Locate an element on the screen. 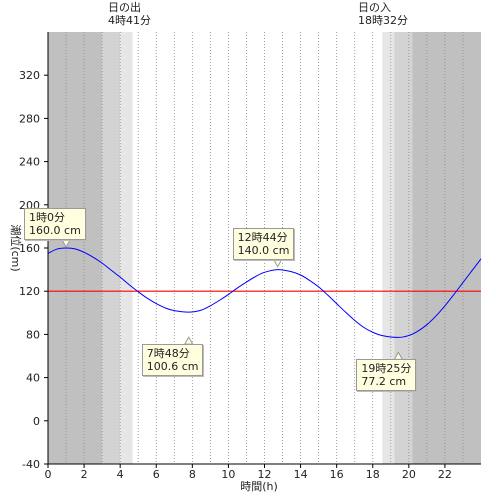 This screenshot has width=496, height=496. x-tick-label-8: 8 is located at coordinates (192, 474).